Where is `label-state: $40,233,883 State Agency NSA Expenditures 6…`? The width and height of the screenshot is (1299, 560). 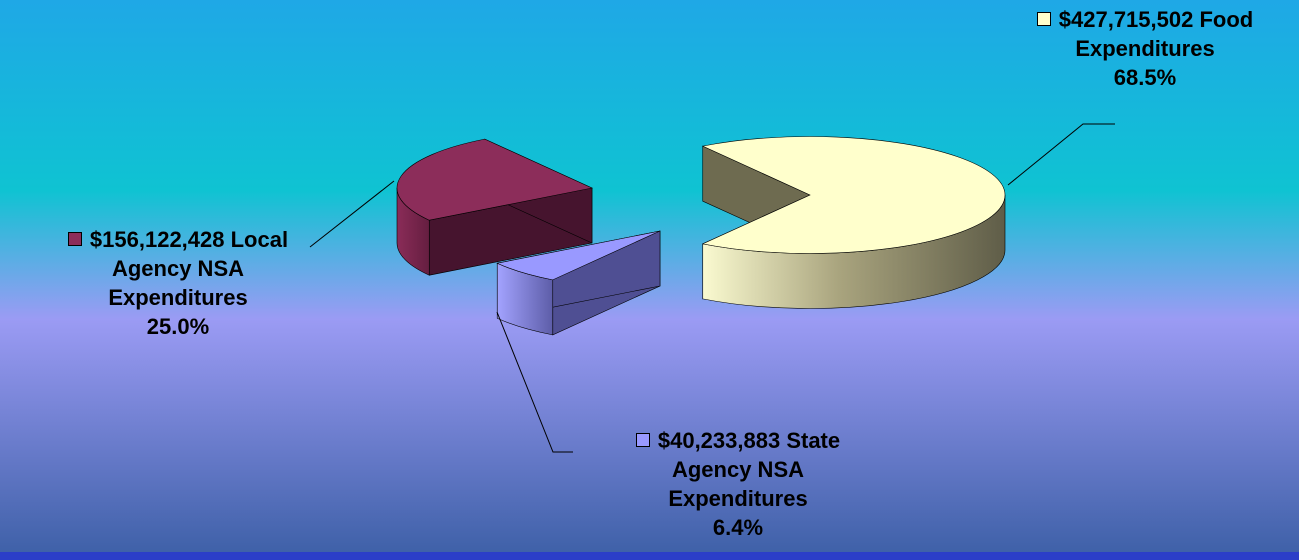 label-state: $40,233,883 State Agency NSA Expenditures 6… is located at coordinates (738, 484).